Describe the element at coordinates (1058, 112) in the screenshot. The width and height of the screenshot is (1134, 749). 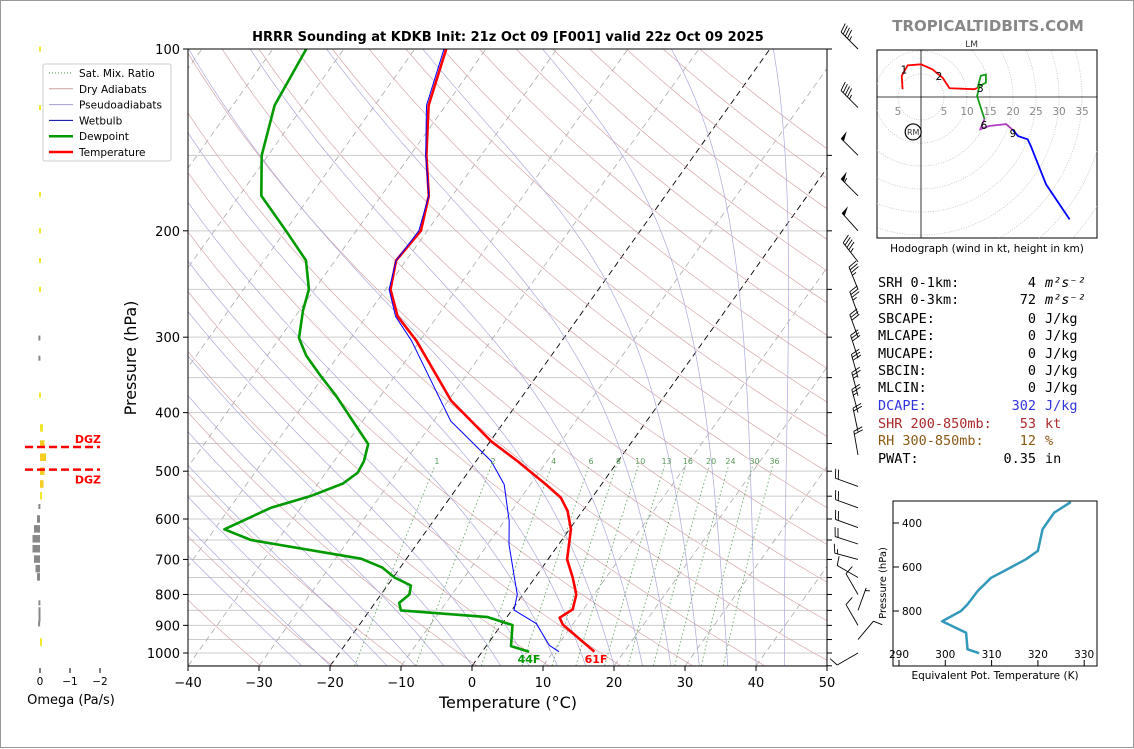
I see `hodograph-ring-label: 30` at that location.